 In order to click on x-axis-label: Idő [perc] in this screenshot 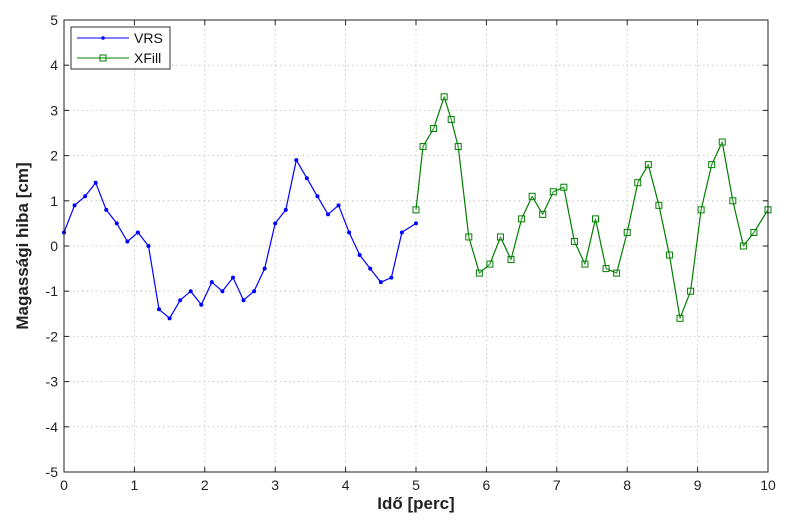, I will do `click(415, 503)`.